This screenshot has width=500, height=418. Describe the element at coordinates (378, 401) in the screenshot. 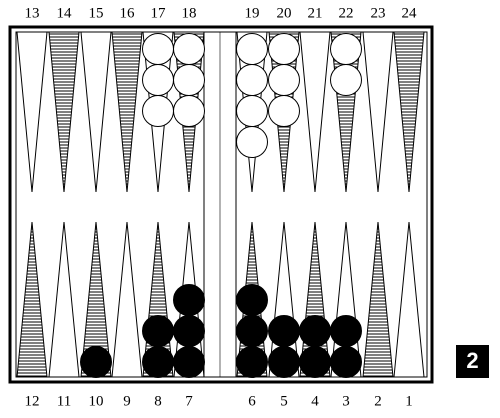

I see `point-label: 2` at that location.